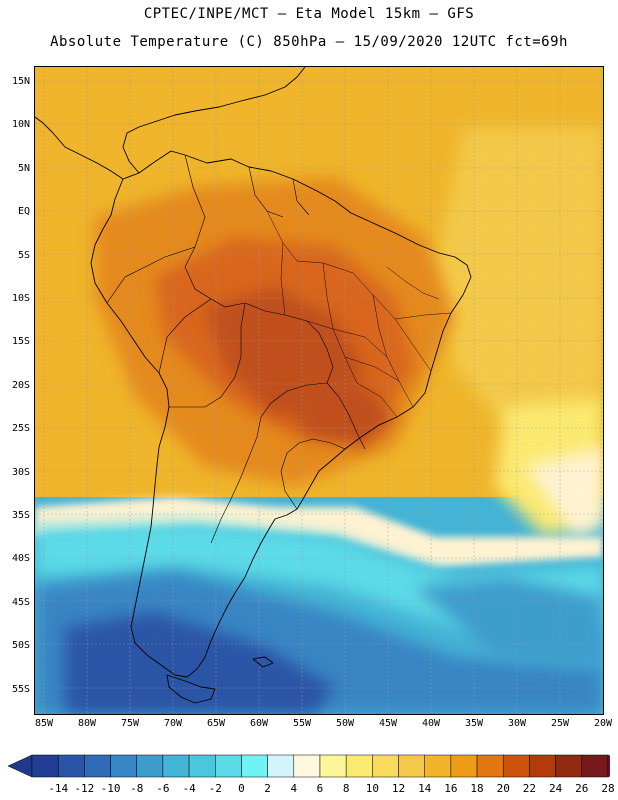  I want to click on colorbar-tick-label: -2, so click(215, 788).